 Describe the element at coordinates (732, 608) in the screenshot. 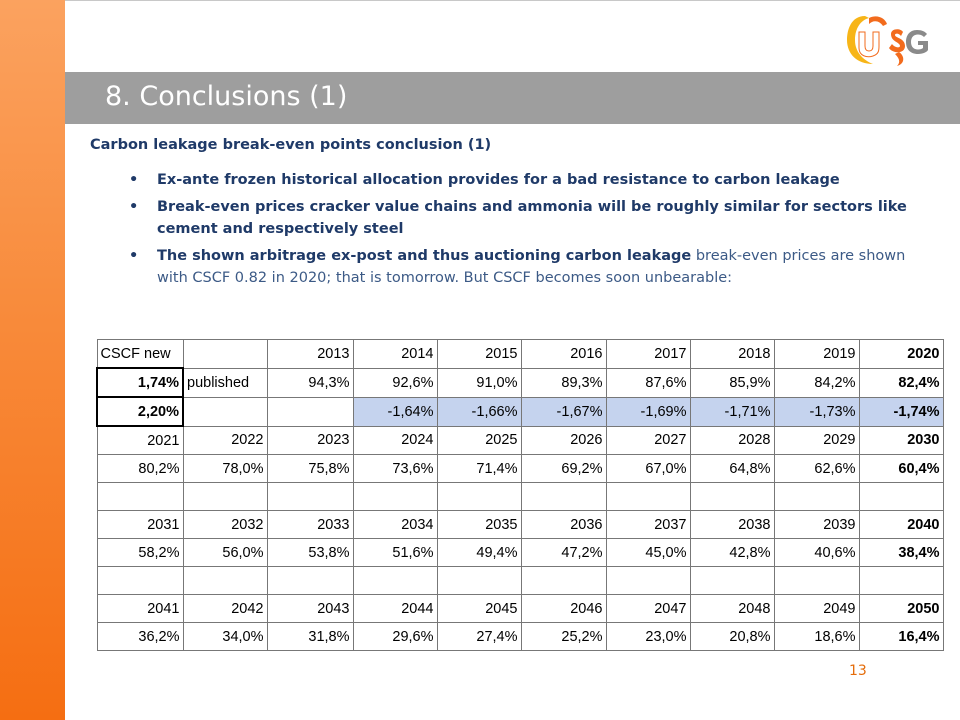

I see `table-cell: 2048` at that location.